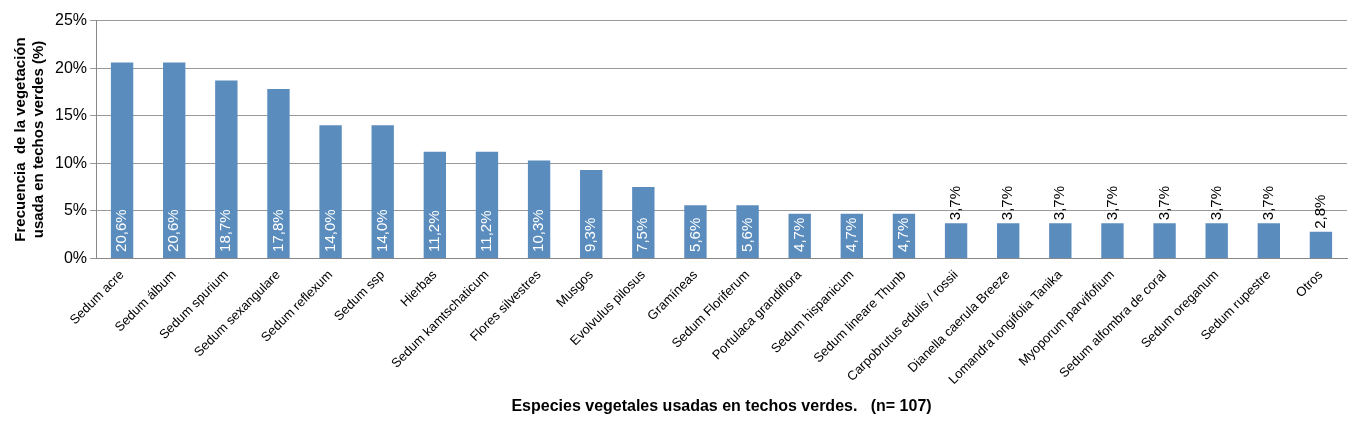 The height and width of the screenshot is (428, 1365). I want to click on y-tick-label: 25%, so click(71, 20).